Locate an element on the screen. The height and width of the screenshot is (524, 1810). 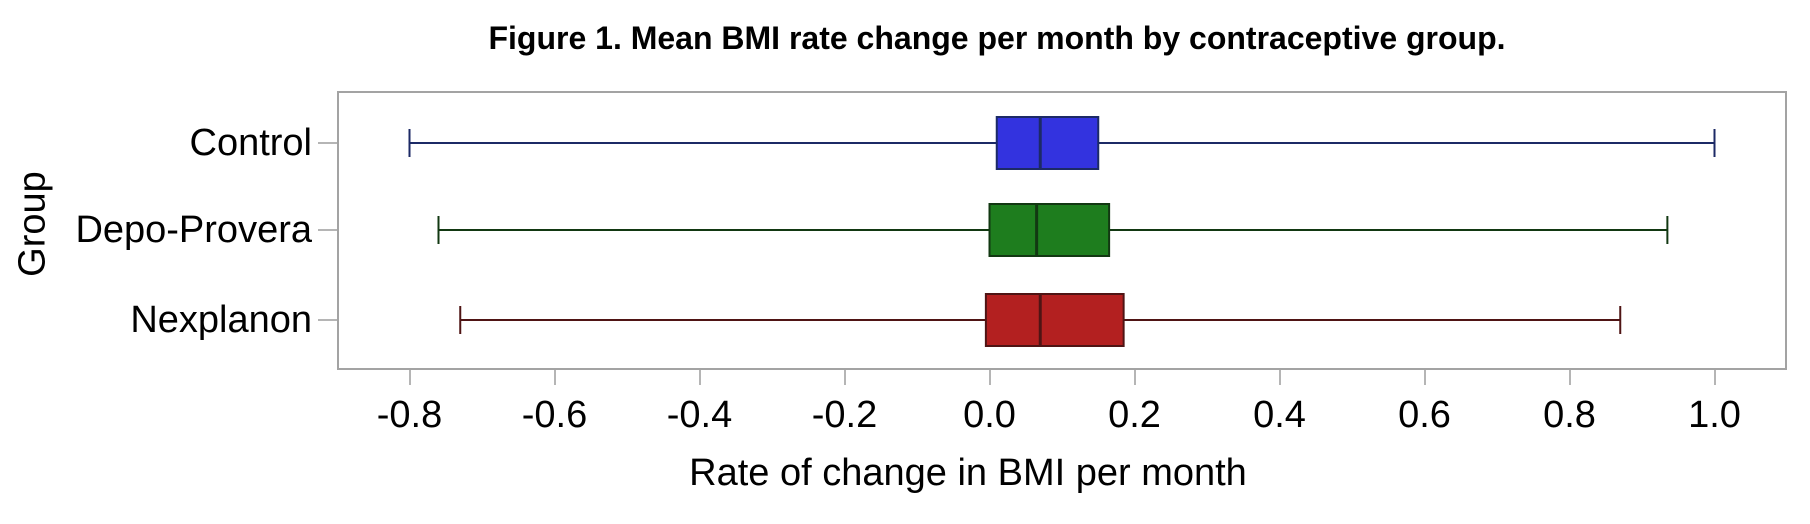
x-tick-label: 0.4 is located at coordinates (1279, 415).